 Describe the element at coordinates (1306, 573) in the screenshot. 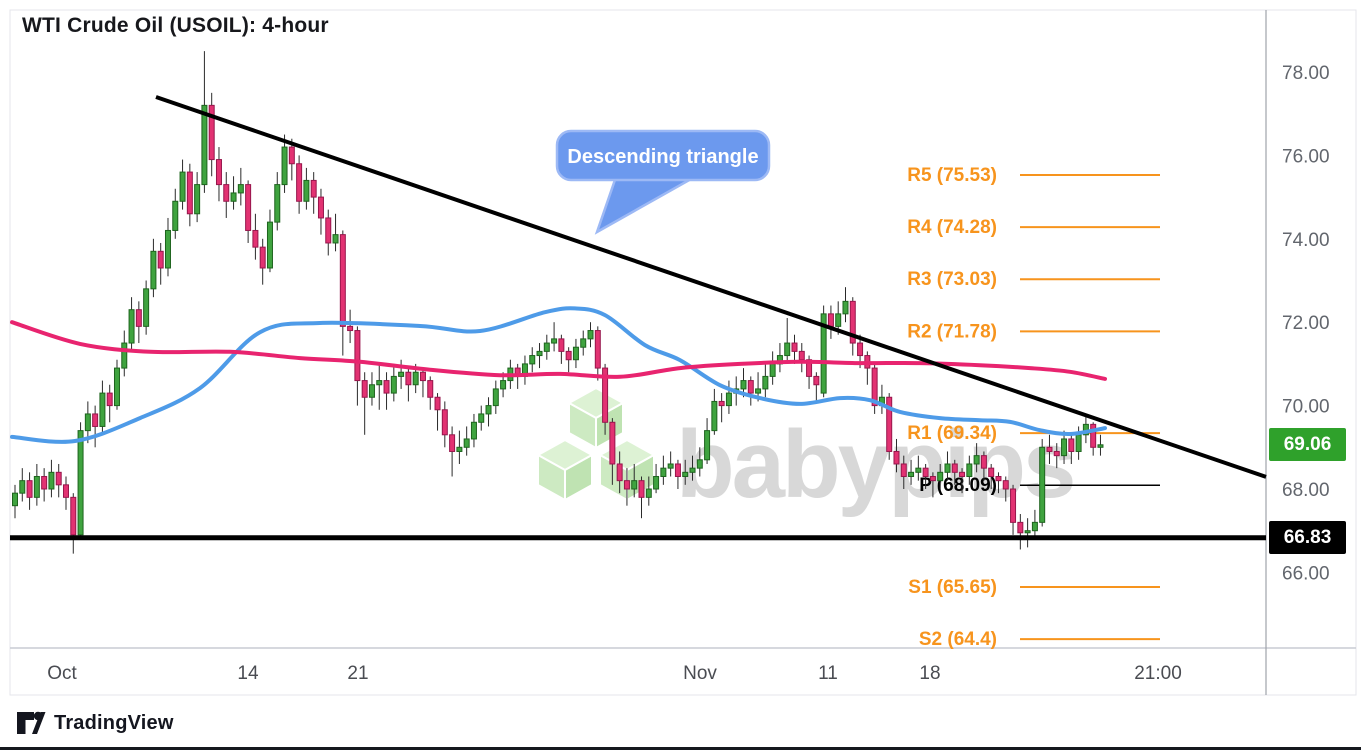

I see `price-tick-label: 66.00` at that location.